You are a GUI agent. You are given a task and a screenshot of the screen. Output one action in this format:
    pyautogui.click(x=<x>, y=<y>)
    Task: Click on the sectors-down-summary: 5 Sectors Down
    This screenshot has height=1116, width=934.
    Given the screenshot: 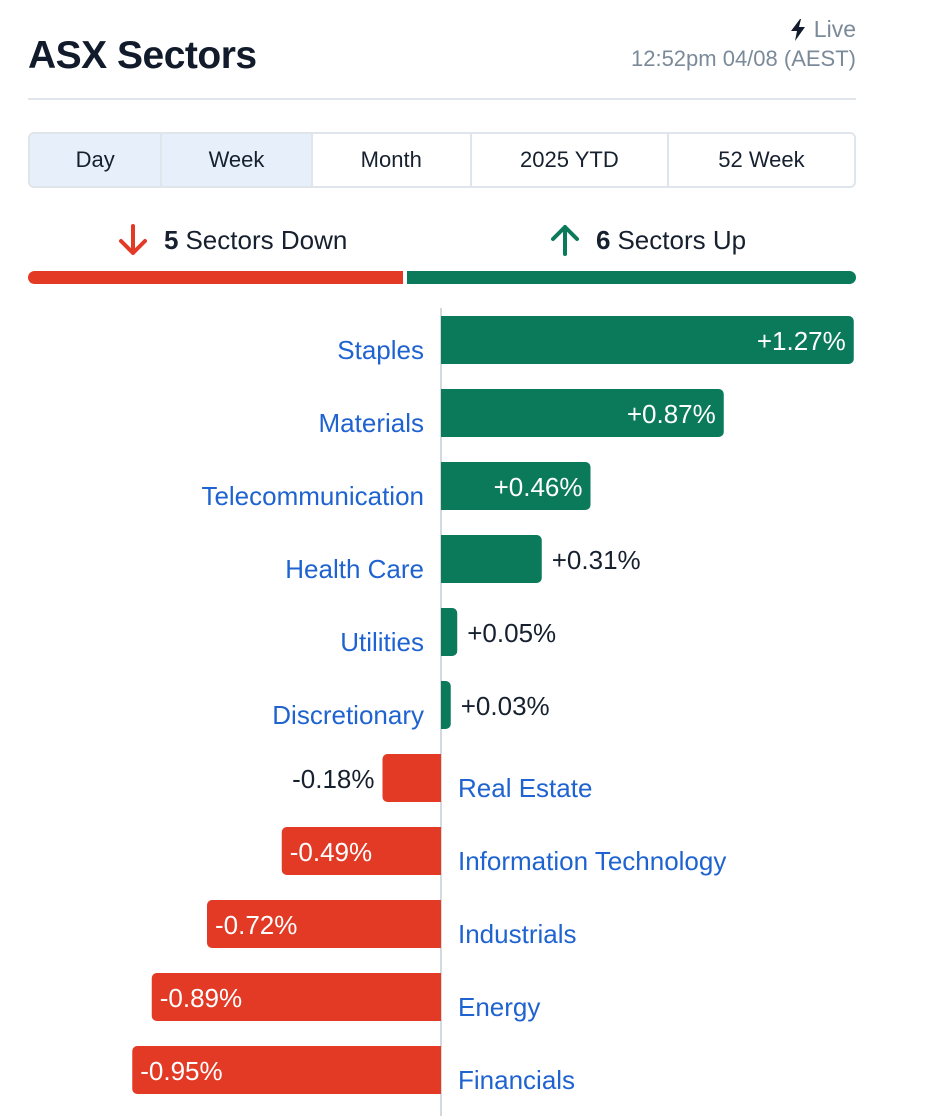 What is the action you would take?
    pyautogui.click(x=231, y=240)
    